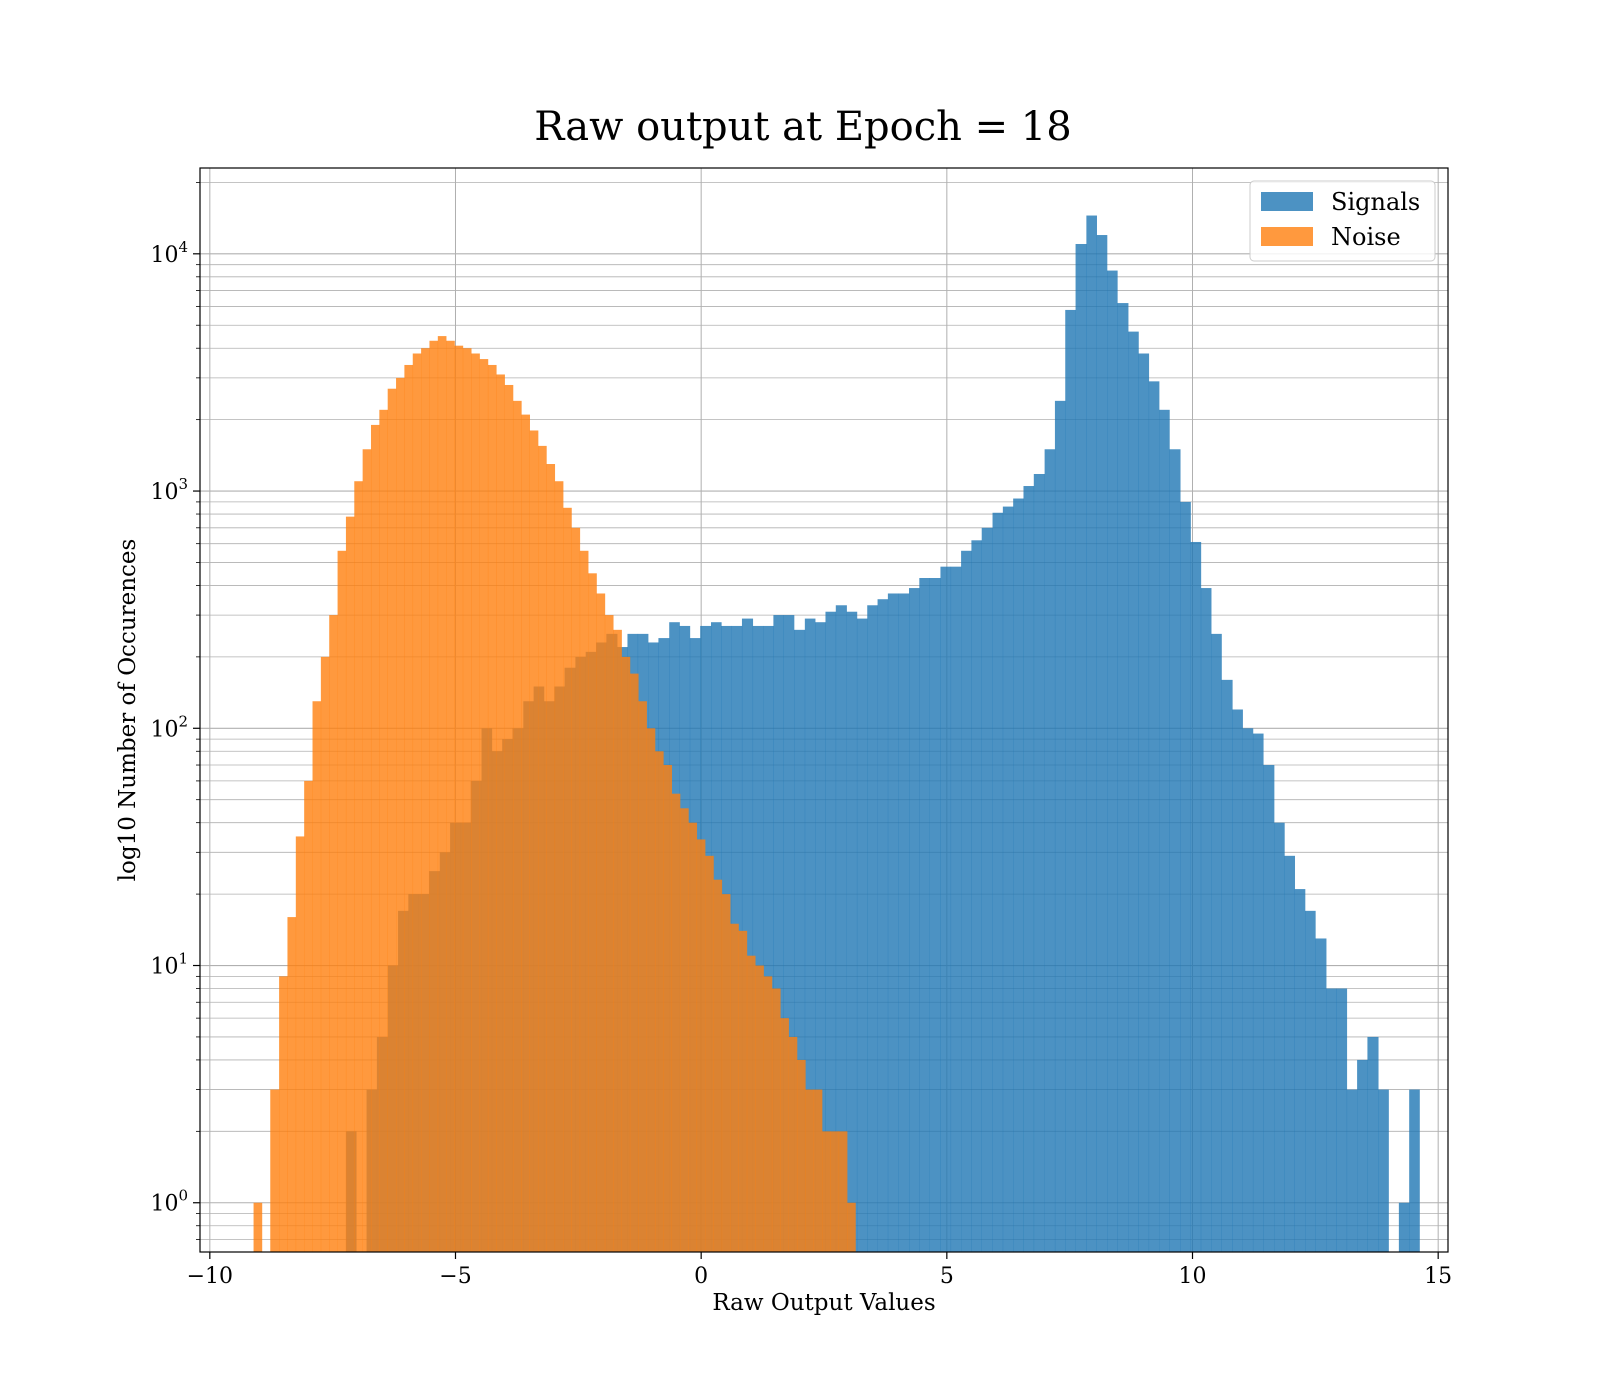 This screenshot has height=1400, width=1600. What do you see at coordinates (169, 727) in the screenshot?
I see `y-tick-label: 10²` at bounding box center [169, 727].